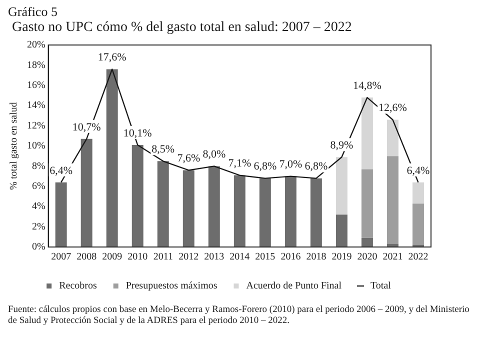 The image size is (481, 345). What do you see at coordinates (39, 247) in the screenshot?
I see `y-tick-label: 0%` at bounding box center [39, 247].